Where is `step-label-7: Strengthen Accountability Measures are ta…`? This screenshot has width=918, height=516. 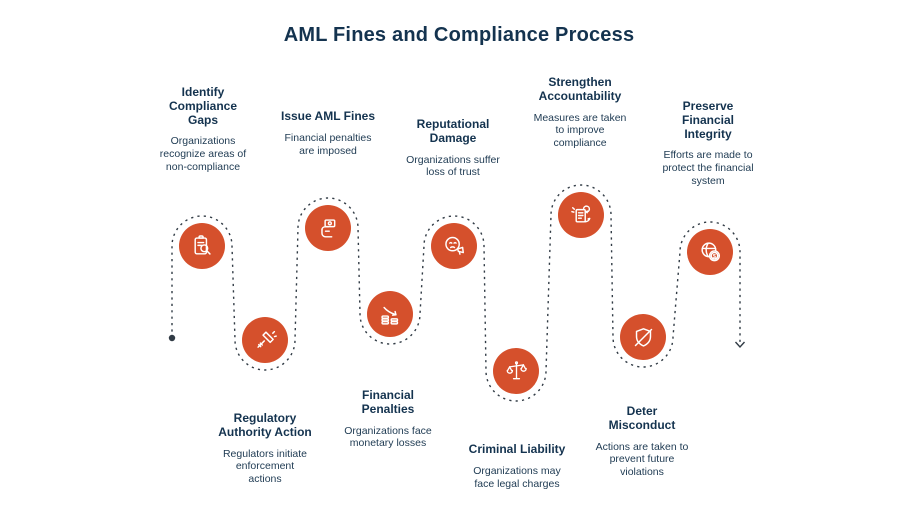
step-label-7: Strengthen Accountability Measures are ta… is located at coordinates (580, 112).